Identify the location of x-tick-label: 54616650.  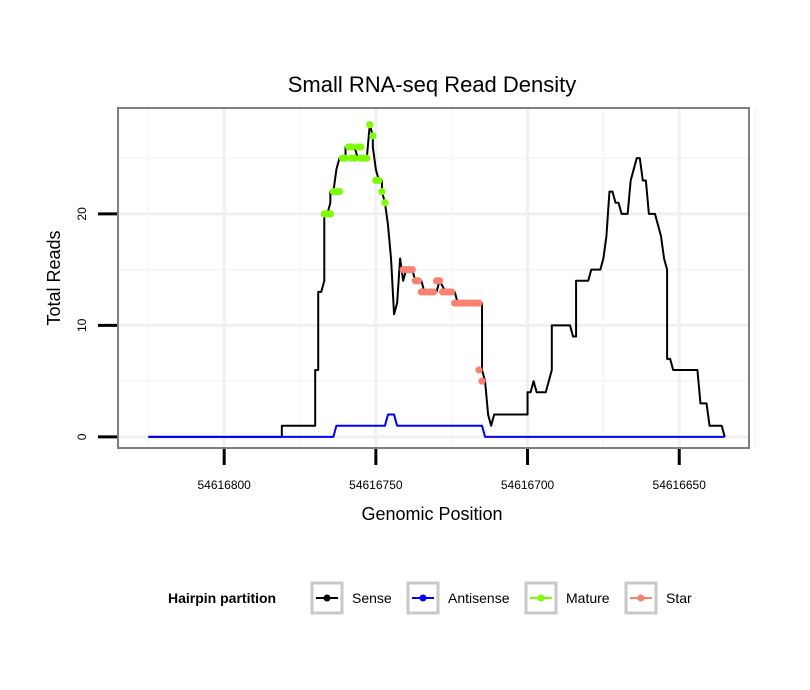
(680, 485).